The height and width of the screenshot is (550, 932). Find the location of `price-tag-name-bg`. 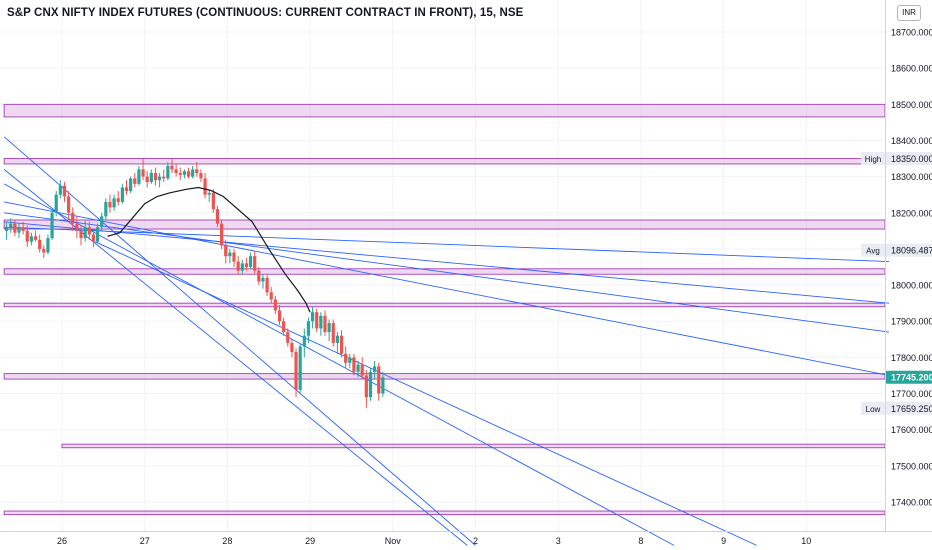

price-tag-name-bg is located at coordinates (873, 250).